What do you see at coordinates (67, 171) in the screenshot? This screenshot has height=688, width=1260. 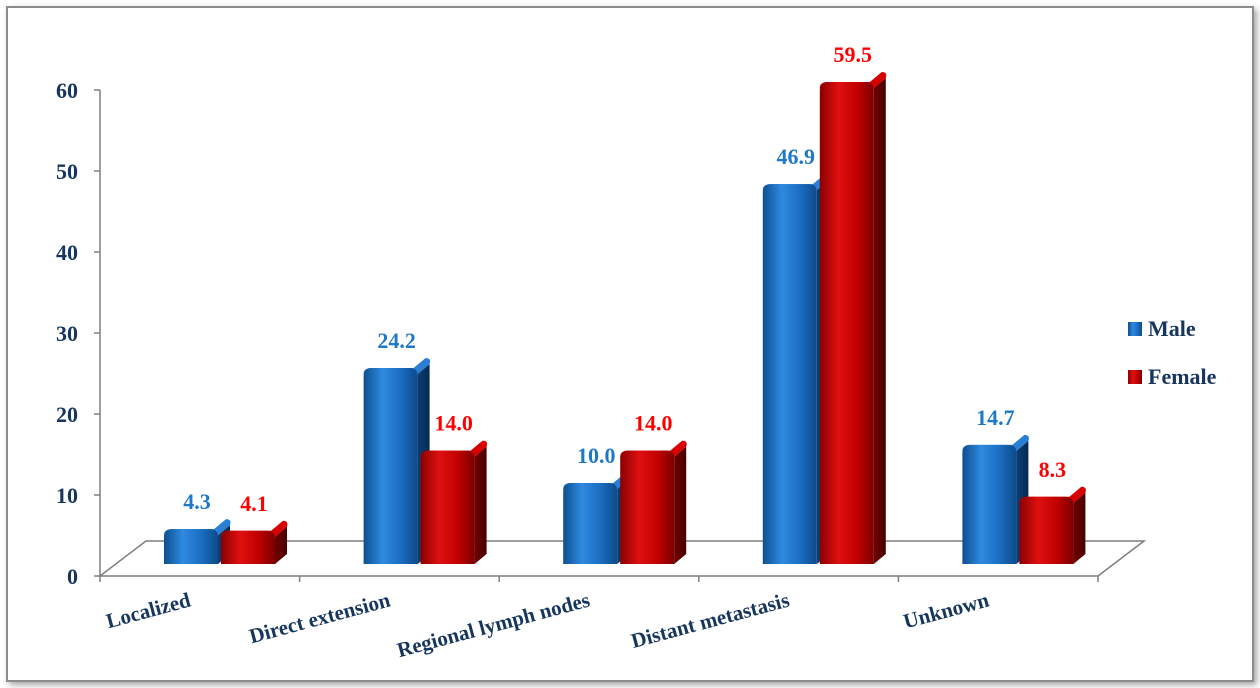 I see `y-tick-label: 50` at bounding box center [67, 171].